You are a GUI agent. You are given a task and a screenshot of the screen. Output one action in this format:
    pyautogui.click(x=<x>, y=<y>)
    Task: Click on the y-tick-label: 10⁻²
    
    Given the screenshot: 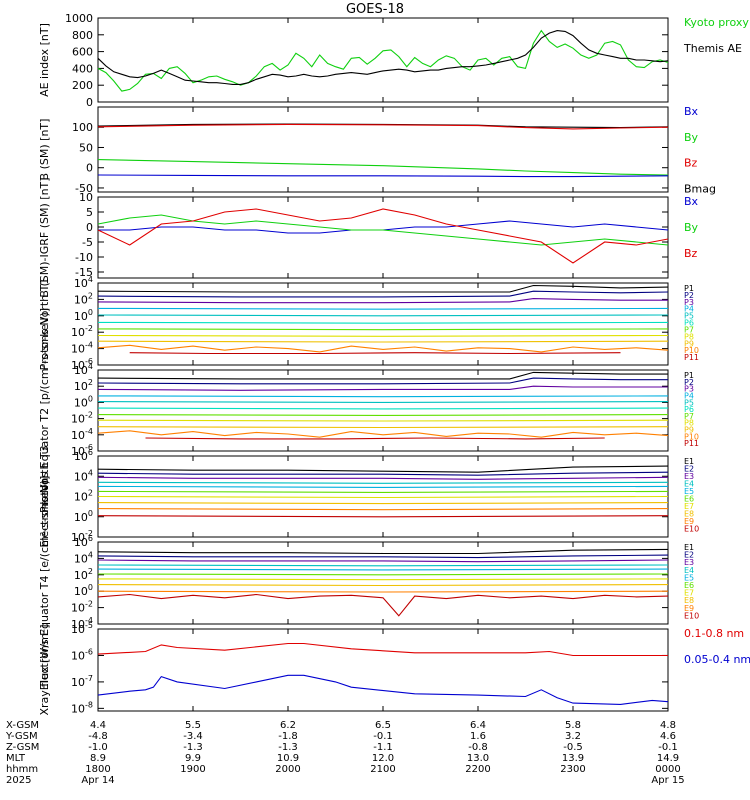 What is the action you would take?
    pyautogui.click(x=82, y=418)
    